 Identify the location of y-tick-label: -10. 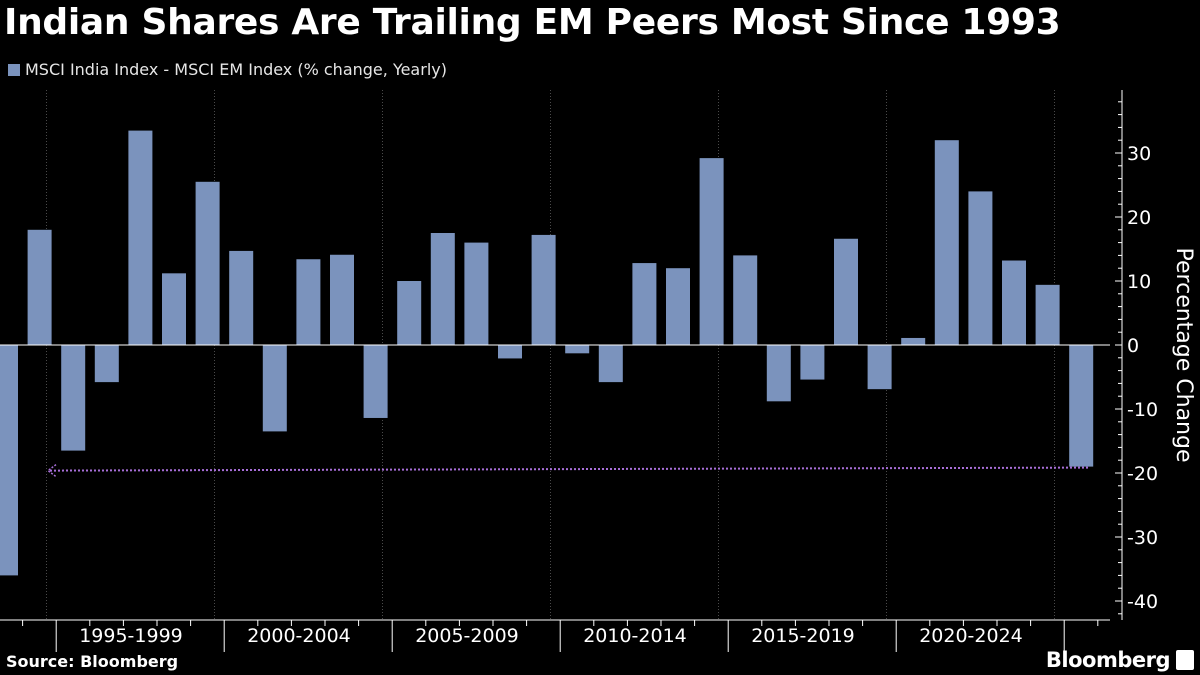
(1142, 410).